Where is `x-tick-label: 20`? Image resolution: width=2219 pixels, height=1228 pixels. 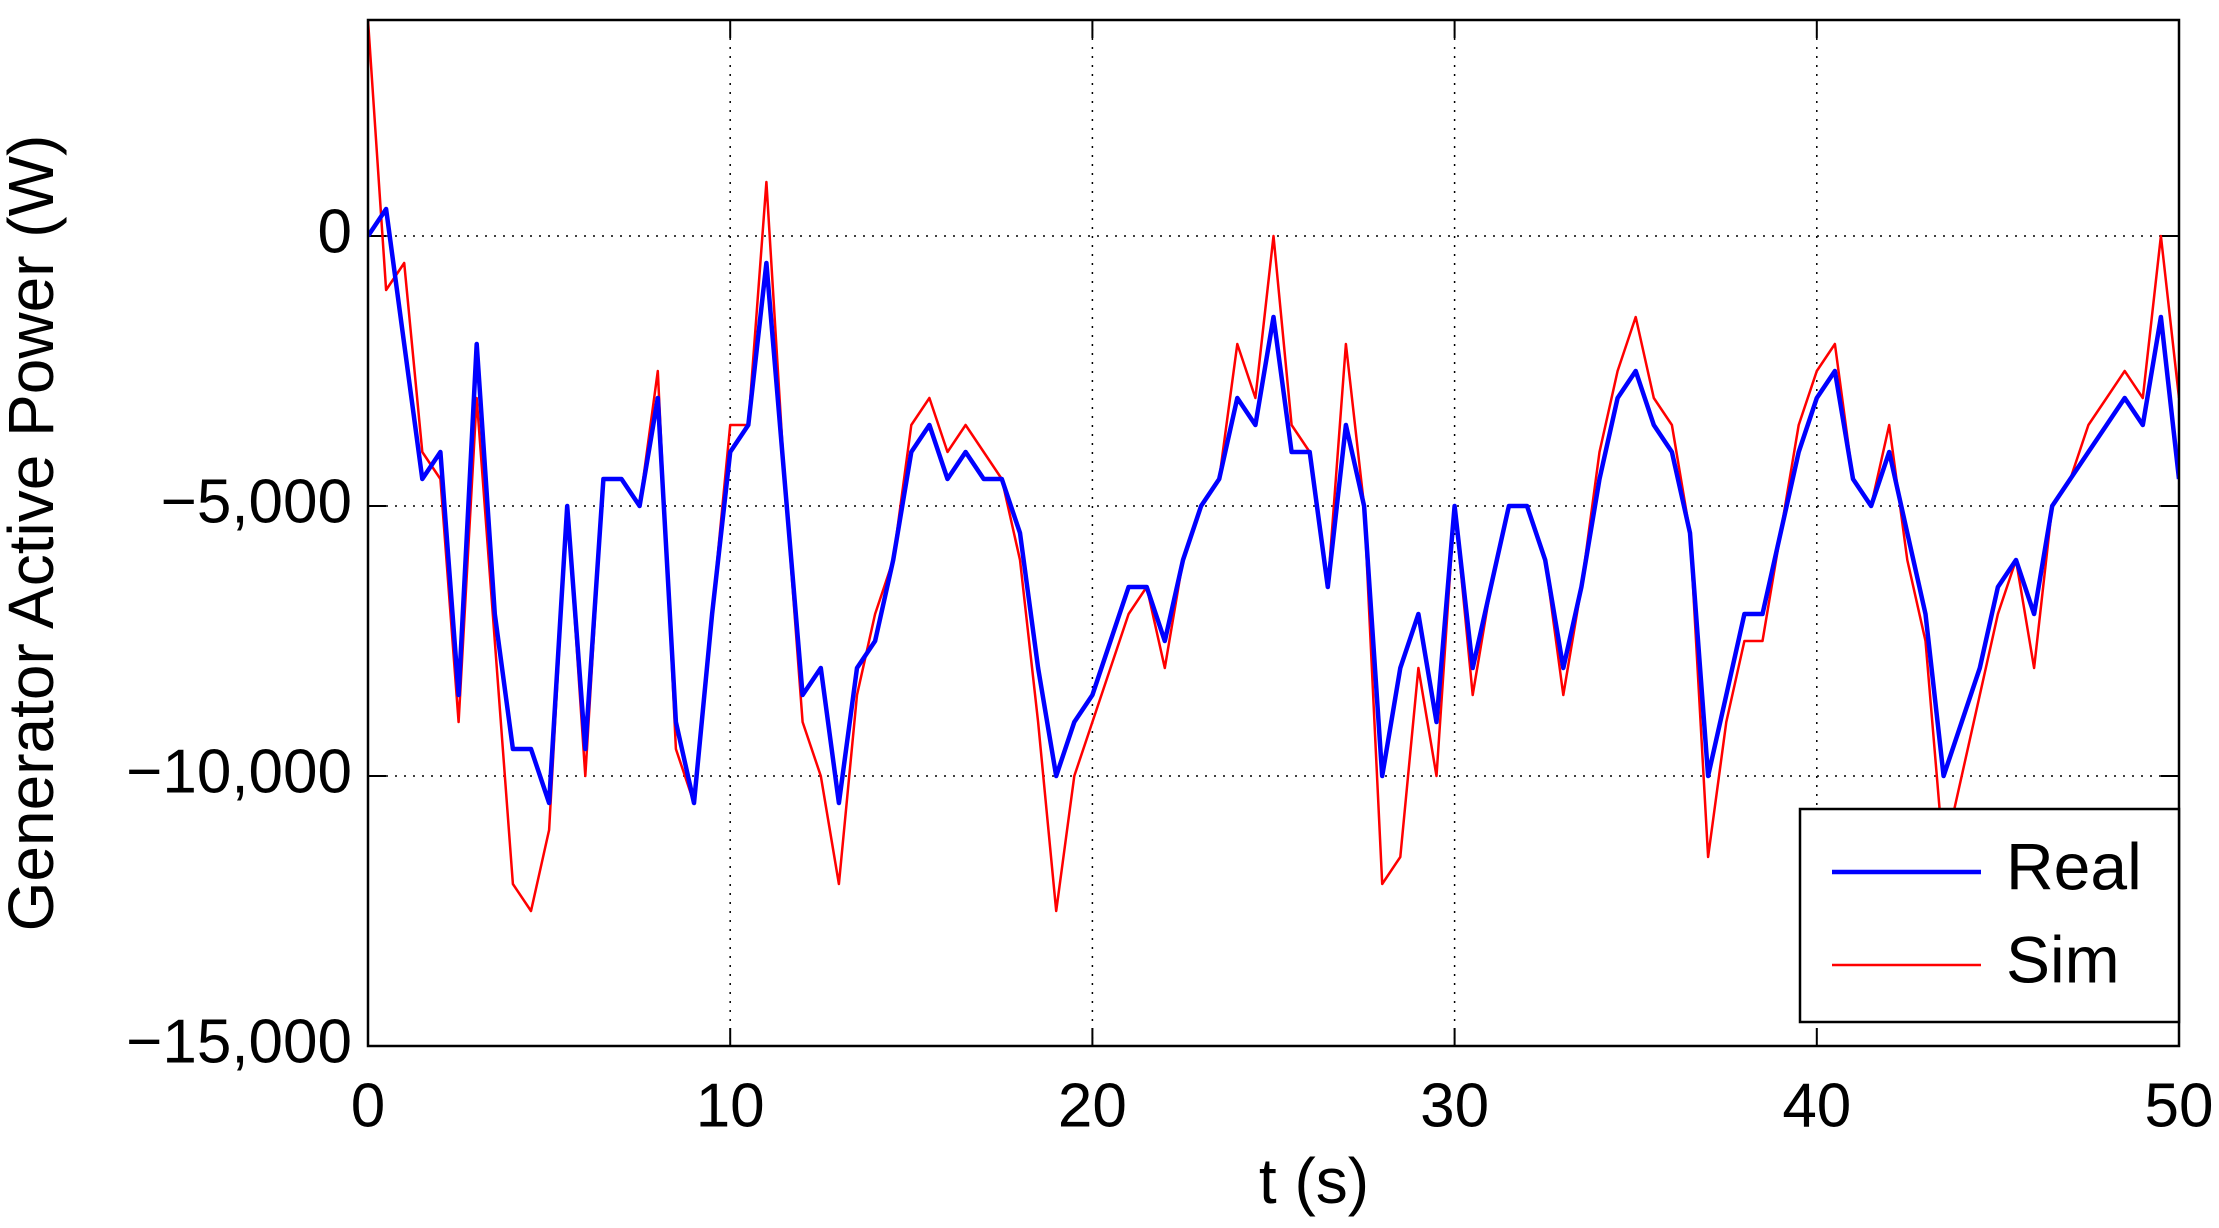
x-tick-label: 20 is located at coordinates (1092, 1105).